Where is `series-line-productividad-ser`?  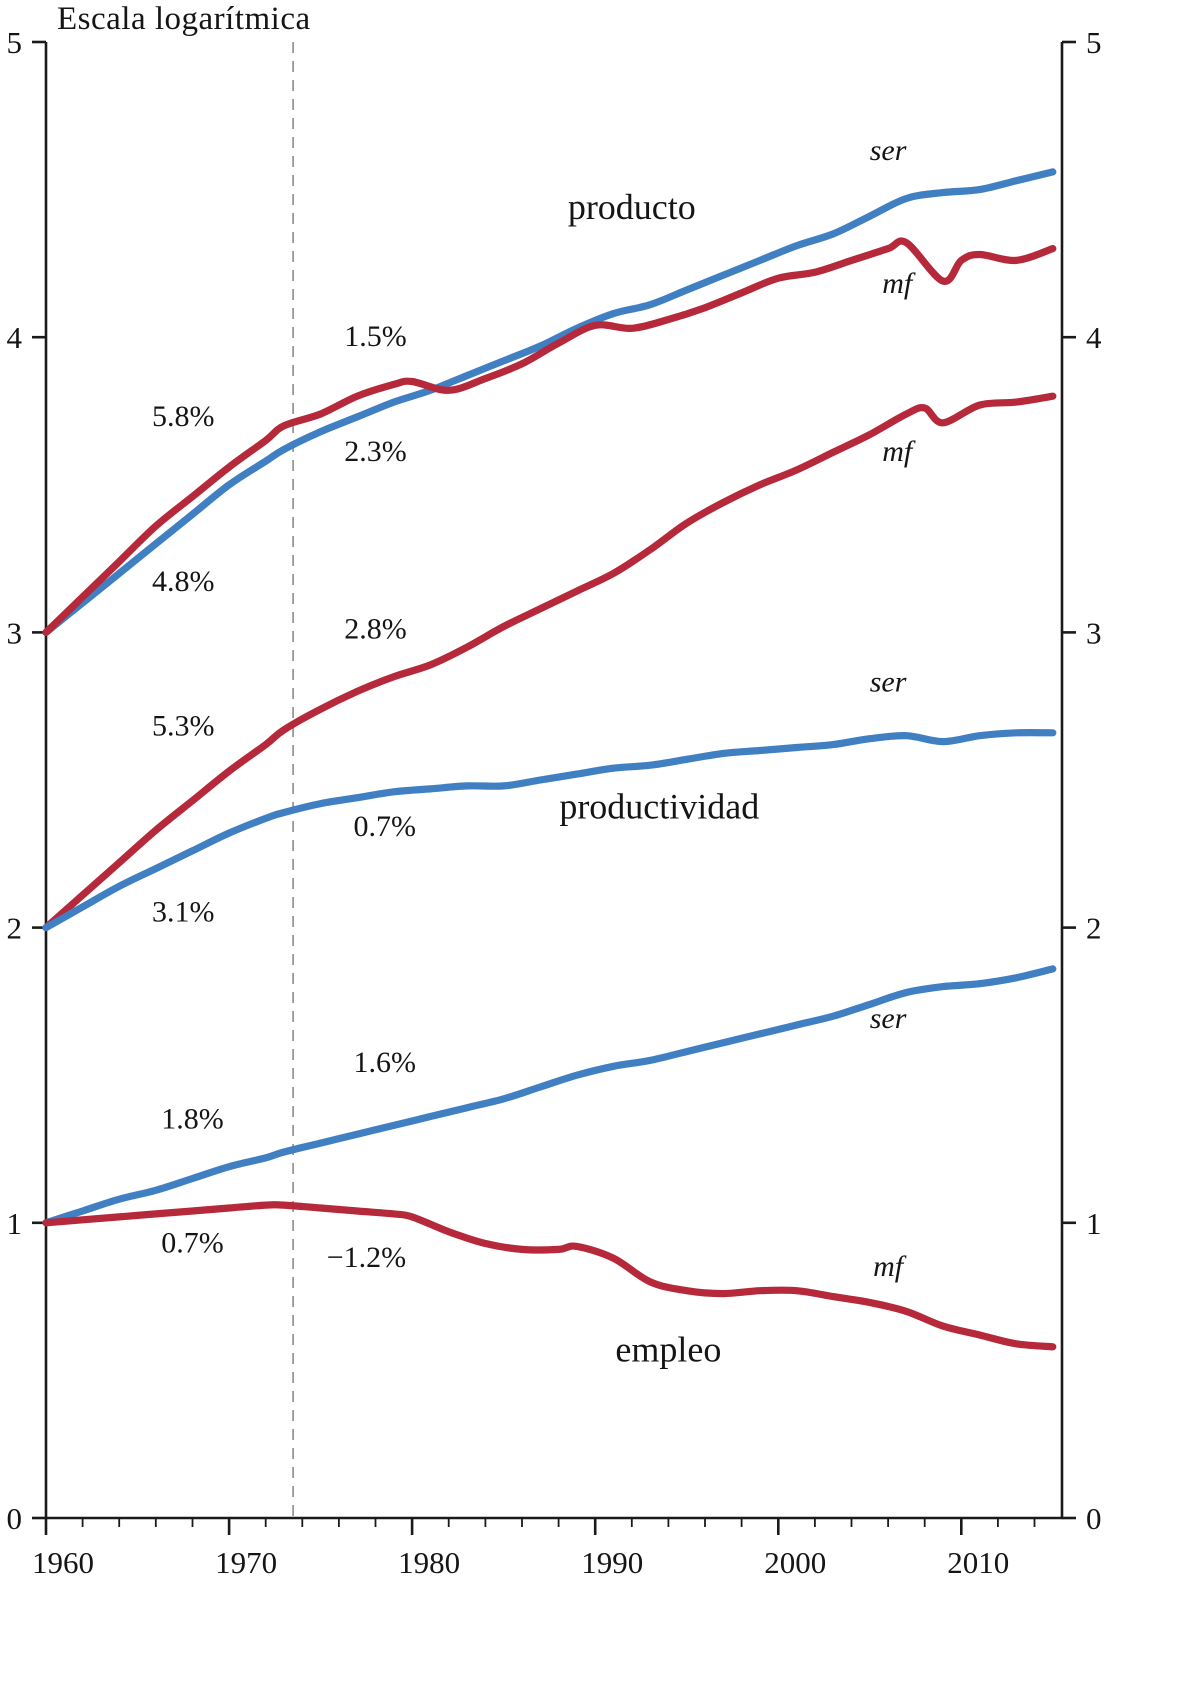
series-line-productividad-ser is located at coordinates (549, 830).